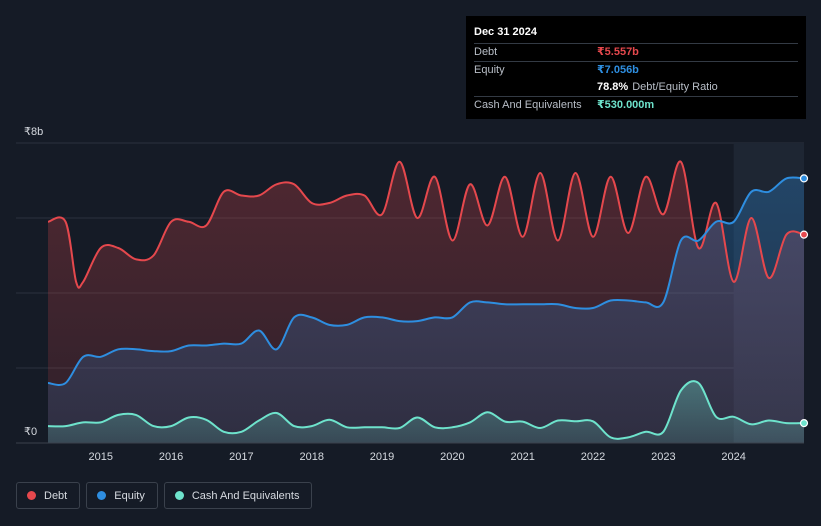 The width and height of the screenshot is (821, 526). What do you see at coordinates (733, 457) in the screenshot?
I see `x-tick-label: 2024` at bounding box center [733, 457].